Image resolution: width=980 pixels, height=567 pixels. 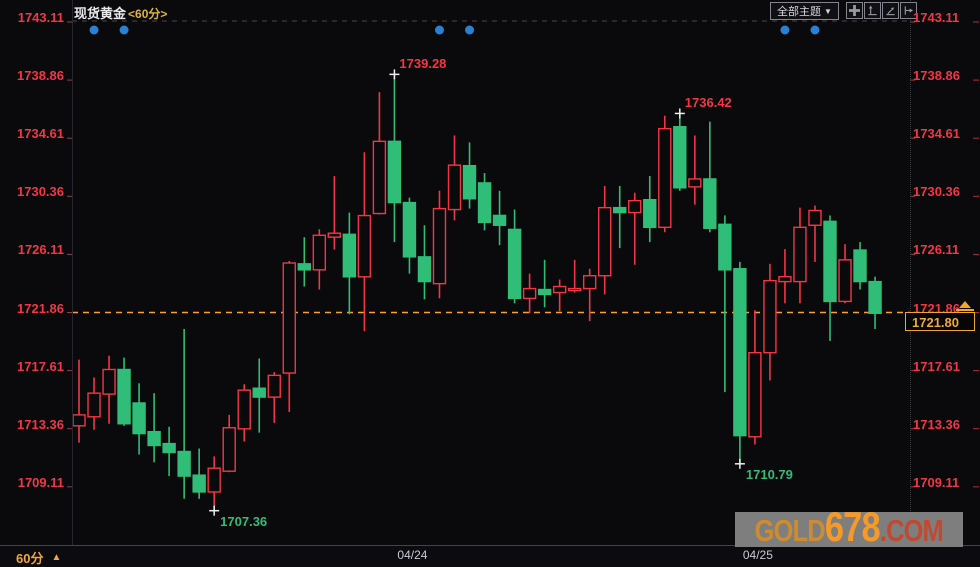 What do you see at coordinates (936, 250) in the screenshot?
I see `y-axis-label: 1726.11` at bounding box center [936, 250].